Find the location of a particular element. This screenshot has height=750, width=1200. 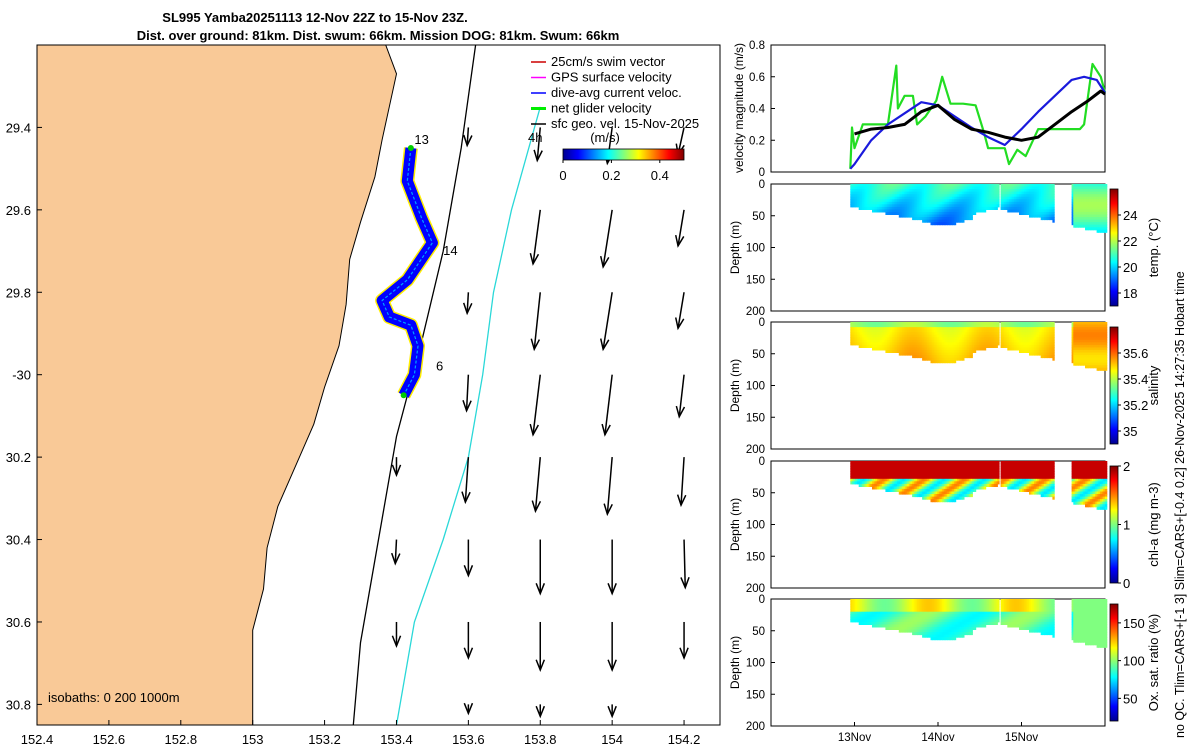

map-y-tick-label: 29.8 is located at coordinates (18, 292).